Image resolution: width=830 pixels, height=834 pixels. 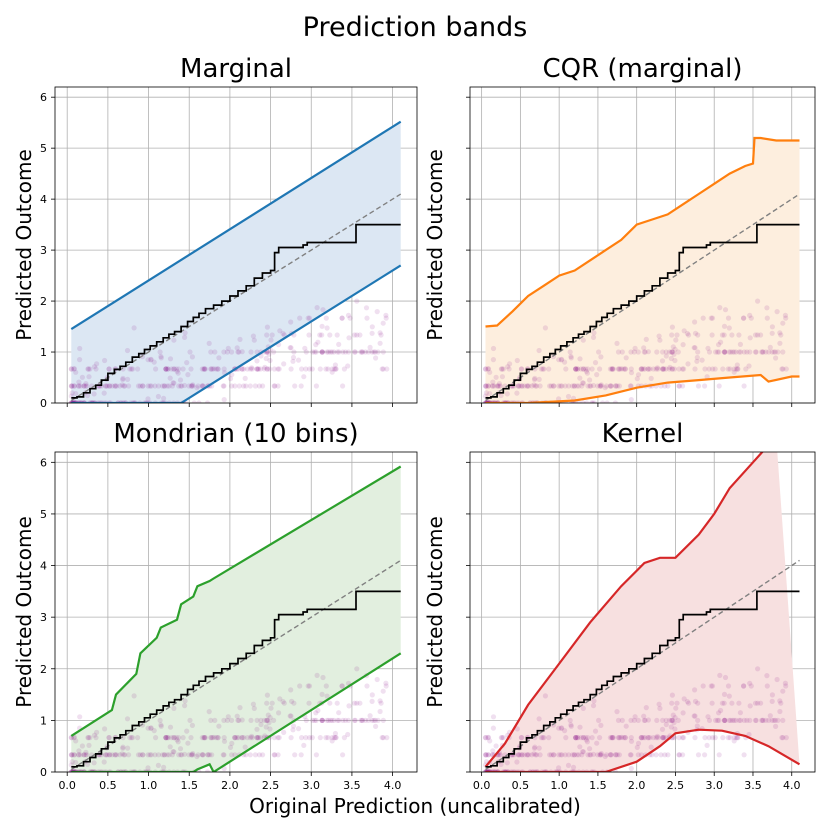 What do you see at coordinates (229, 350) in the screenshot?
I see `scatter-points` at bounding box center [229, 350].